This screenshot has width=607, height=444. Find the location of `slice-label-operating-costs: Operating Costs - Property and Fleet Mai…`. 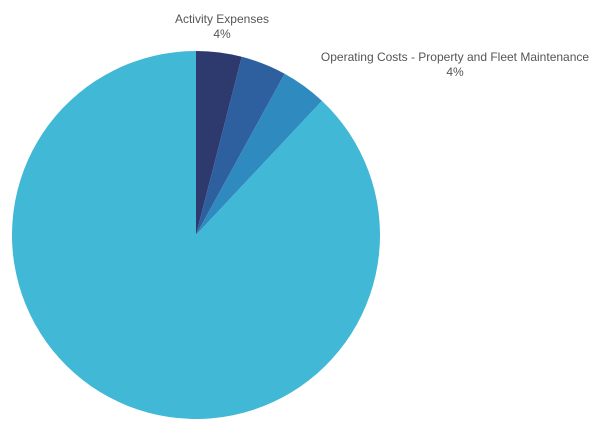

slice-label-operating-costs: Operating Costs - Property and Fleet Mai… is located at coordinates (455, 64).